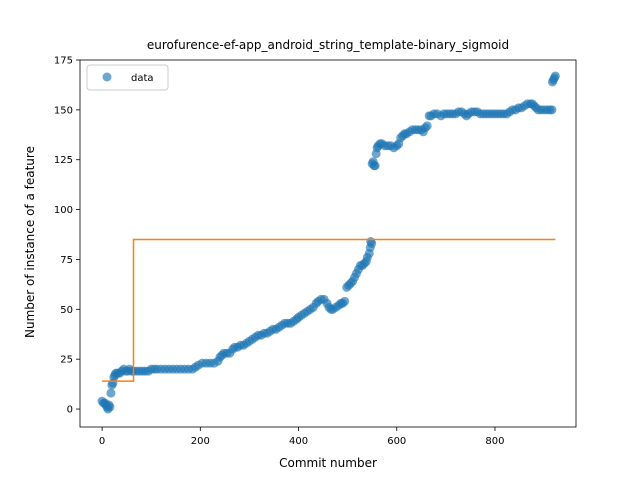  I want to click on x-tick-label: 800, so click(494, 441).